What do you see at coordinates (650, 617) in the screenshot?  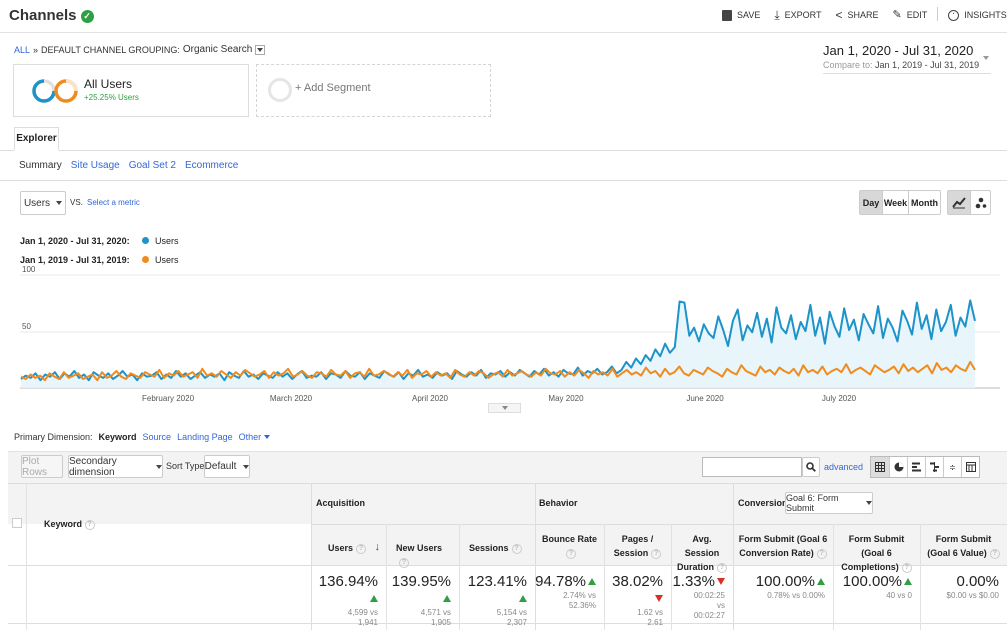 I see `summary-comparison: 1.62 vs 2.61` at bounding box center [650, 617].